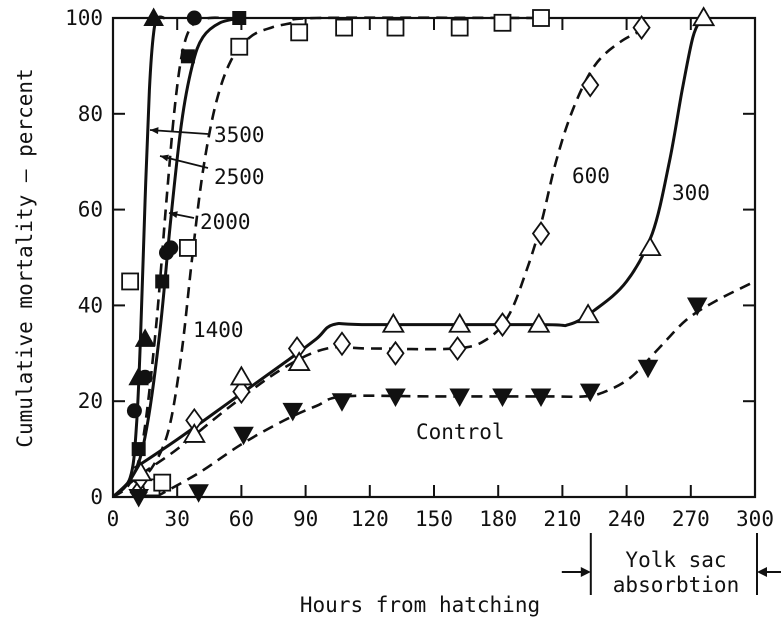  I want to click on x-tick-label: 60, so click(241, 519).